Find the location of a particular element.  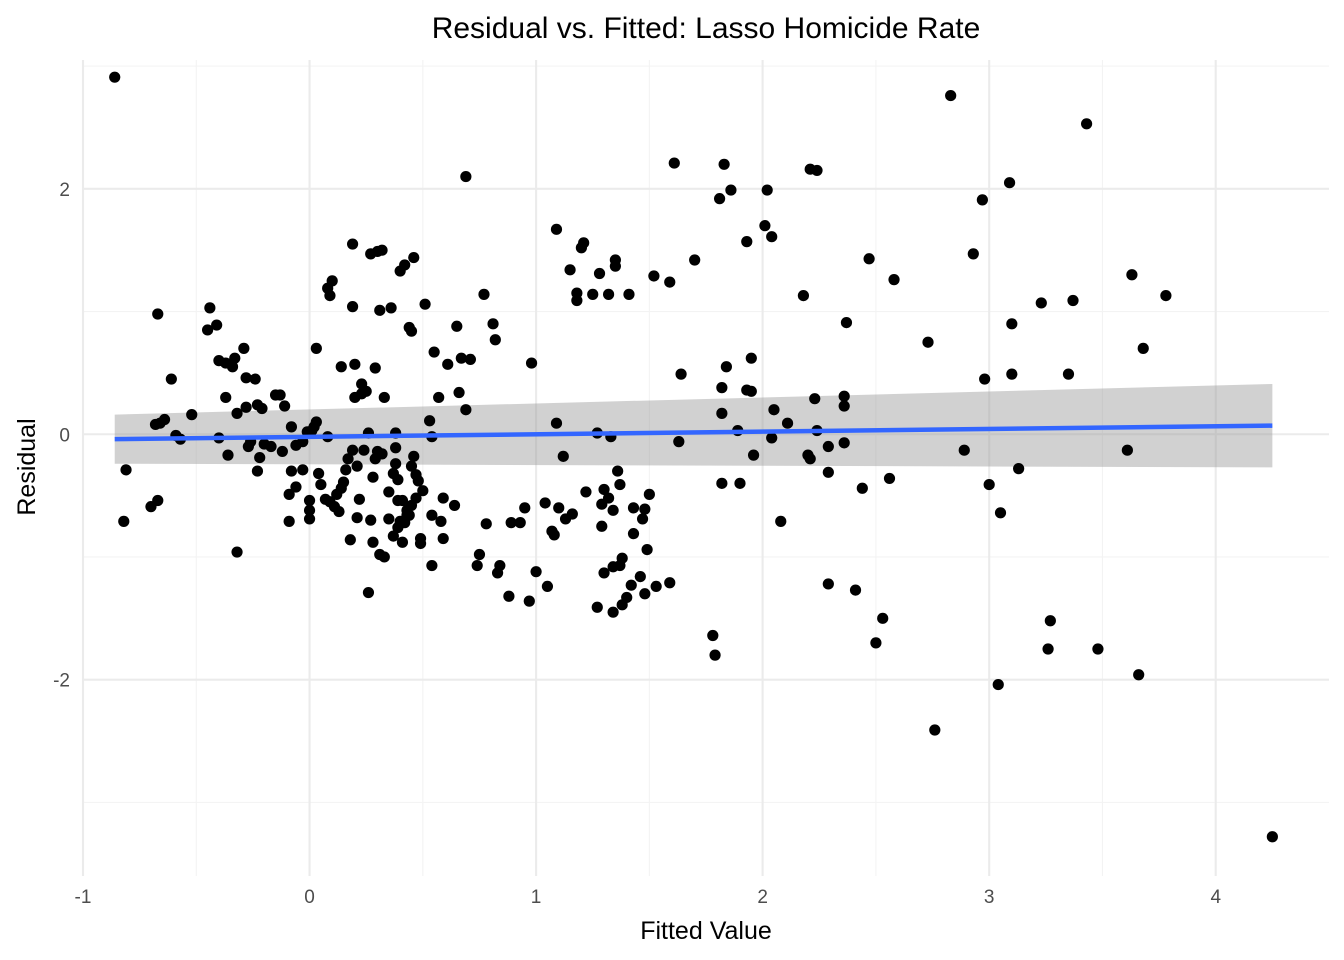

y-tick-label: -2 is located at coordinates (61, 681).